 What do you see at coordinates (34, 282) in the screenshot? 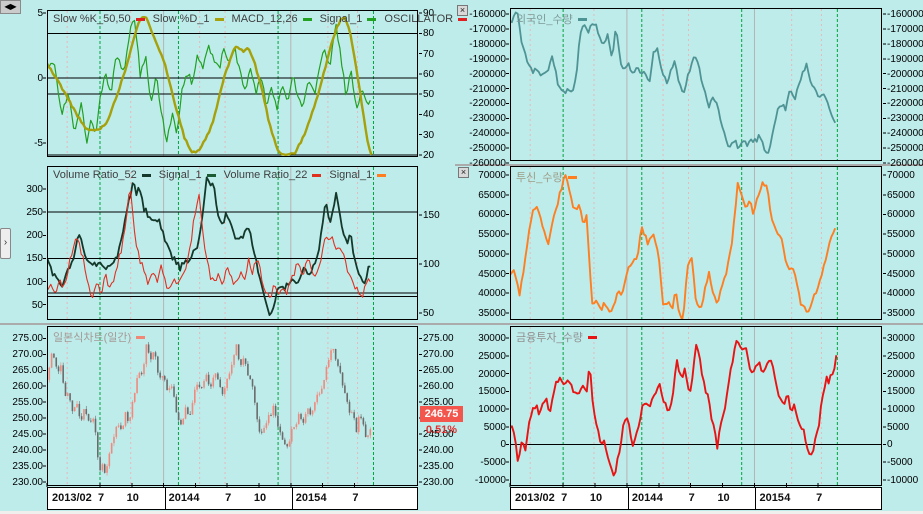
I see `y-axis-tick-label: 100` at bounding box center [34, 282].